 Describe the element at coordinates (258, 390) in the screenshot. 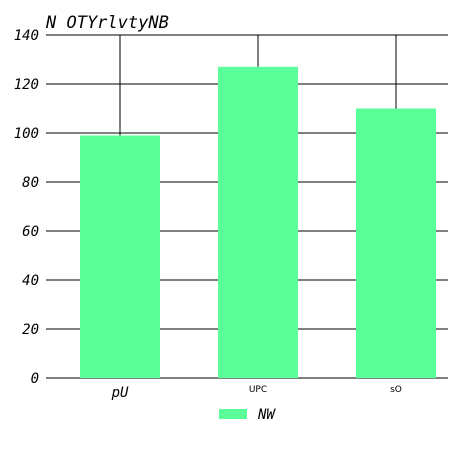

I see `x-tick-label-upc: UPC` at that location.